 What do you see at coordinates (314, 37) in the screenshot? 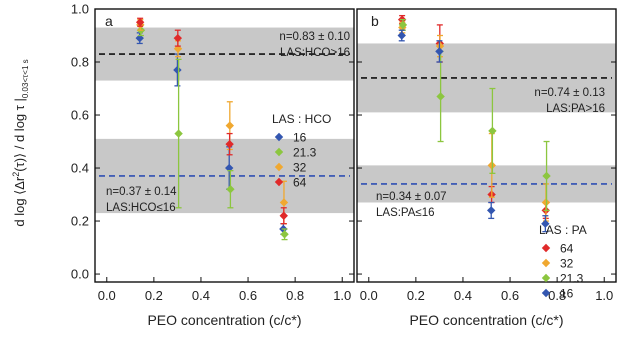
I see `band-annotation-value: n=0.83 ± 0.10` at bounding box center [314, 37].